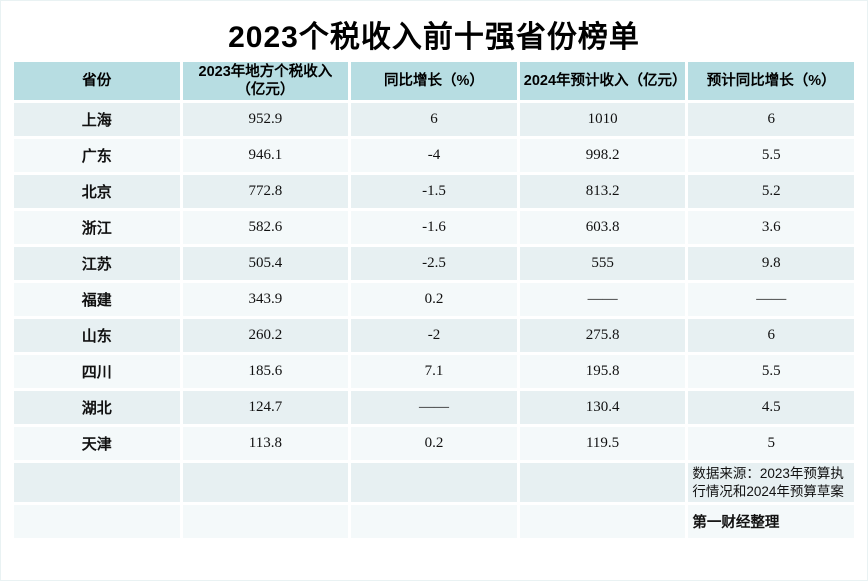  I want to click on yoy-growth-cell: -1.6, so click(434, 228).